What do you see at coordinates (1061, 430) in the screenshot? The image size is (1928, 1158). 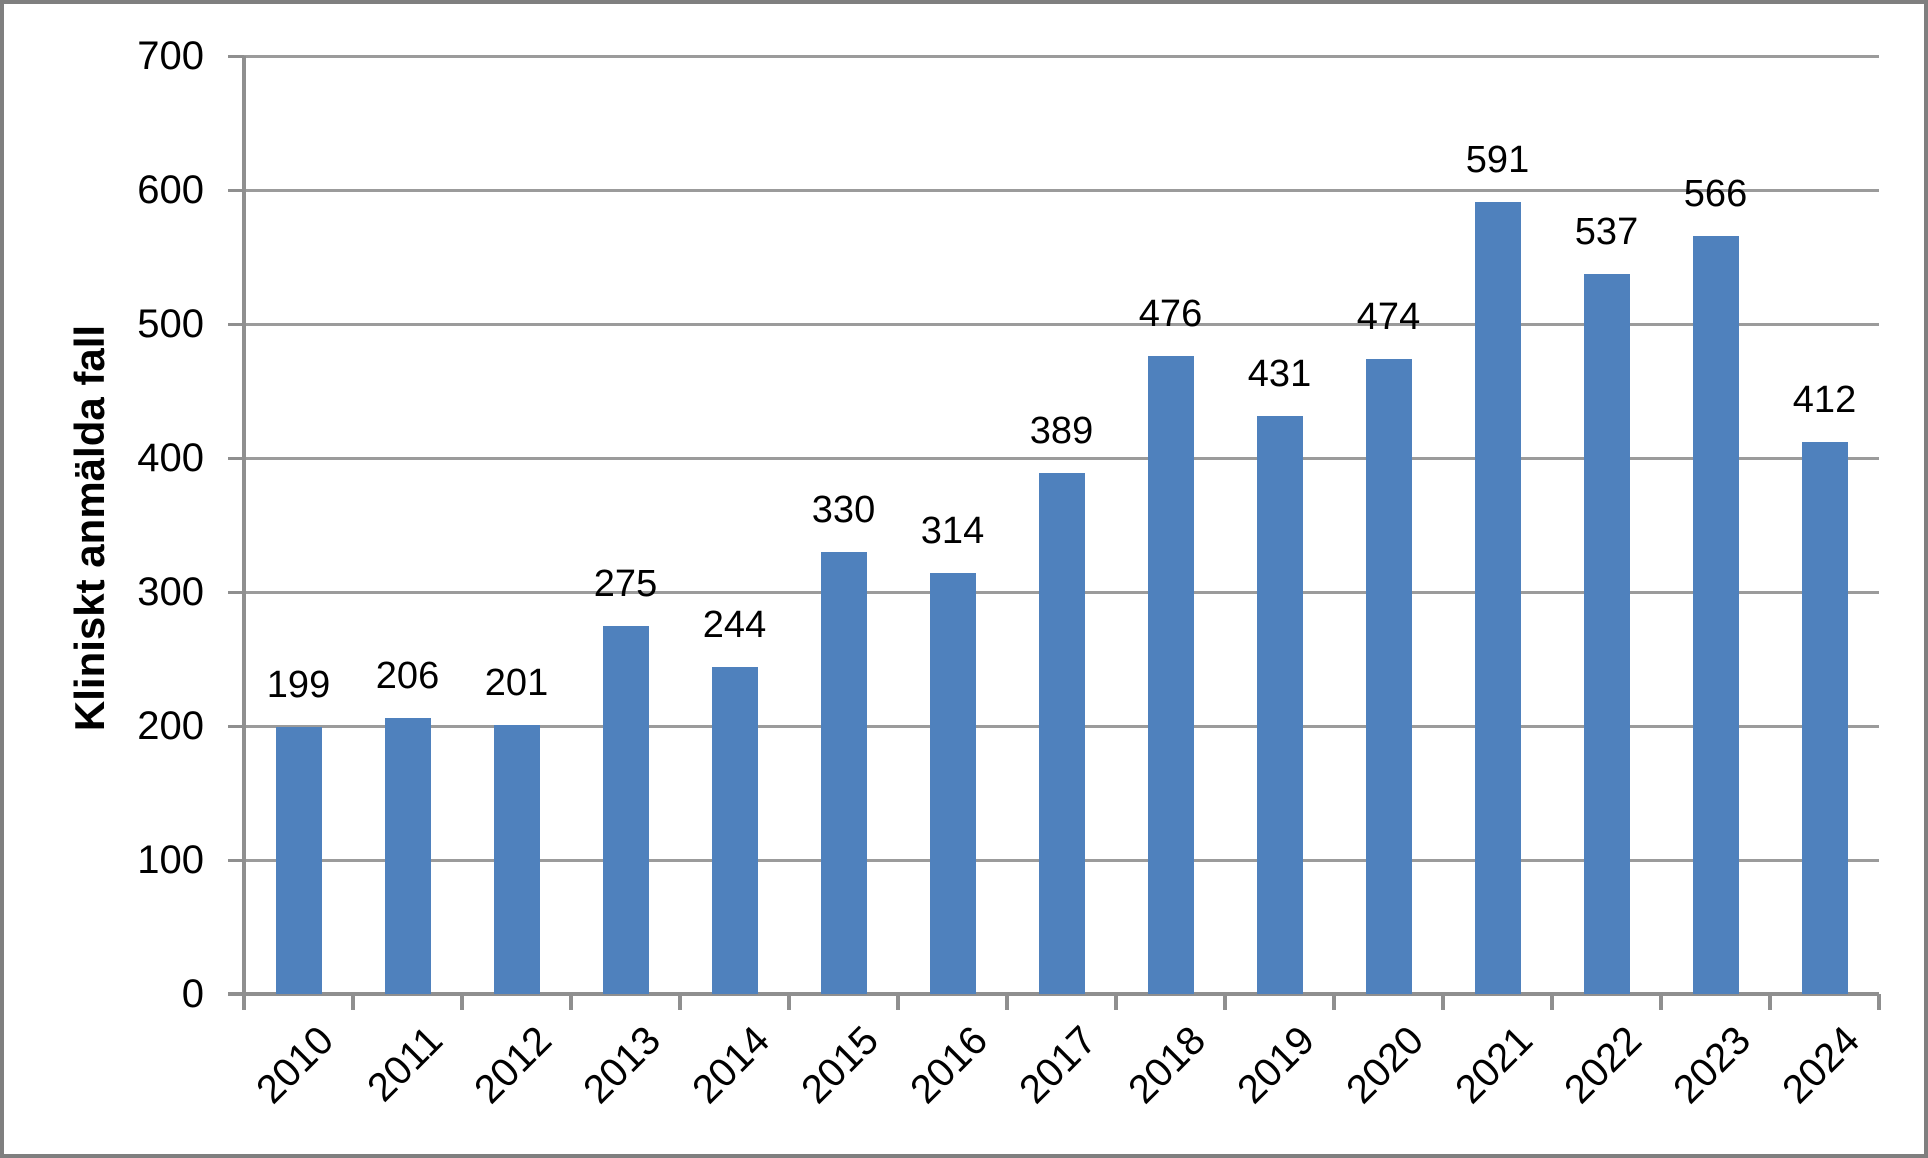 I see `value-label-2017: 389` at bounding box center [1061, 430].